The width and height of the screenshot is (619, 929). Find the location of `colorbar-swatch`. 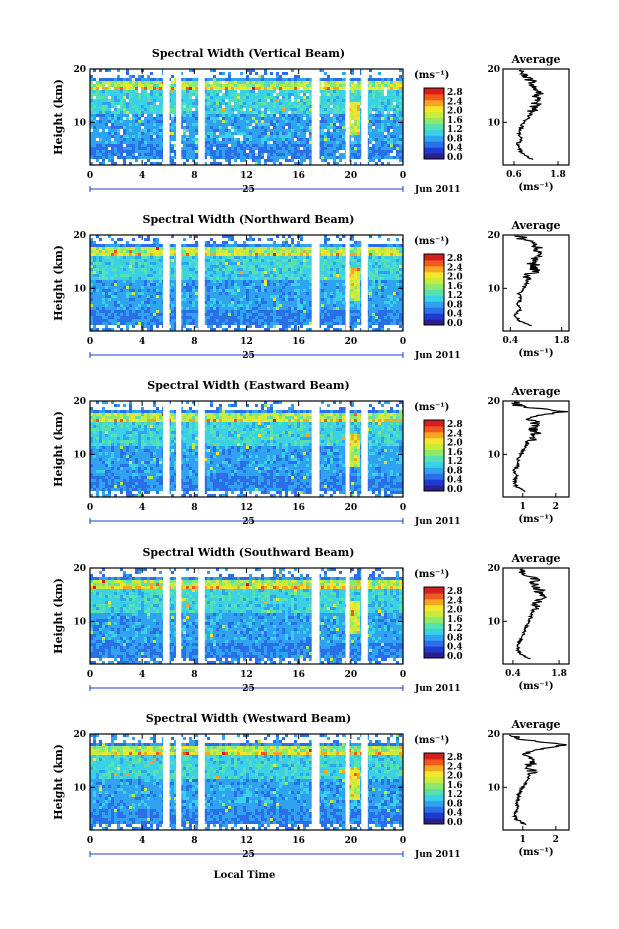

colorbar-swatch is located at coordinates (434, 138).